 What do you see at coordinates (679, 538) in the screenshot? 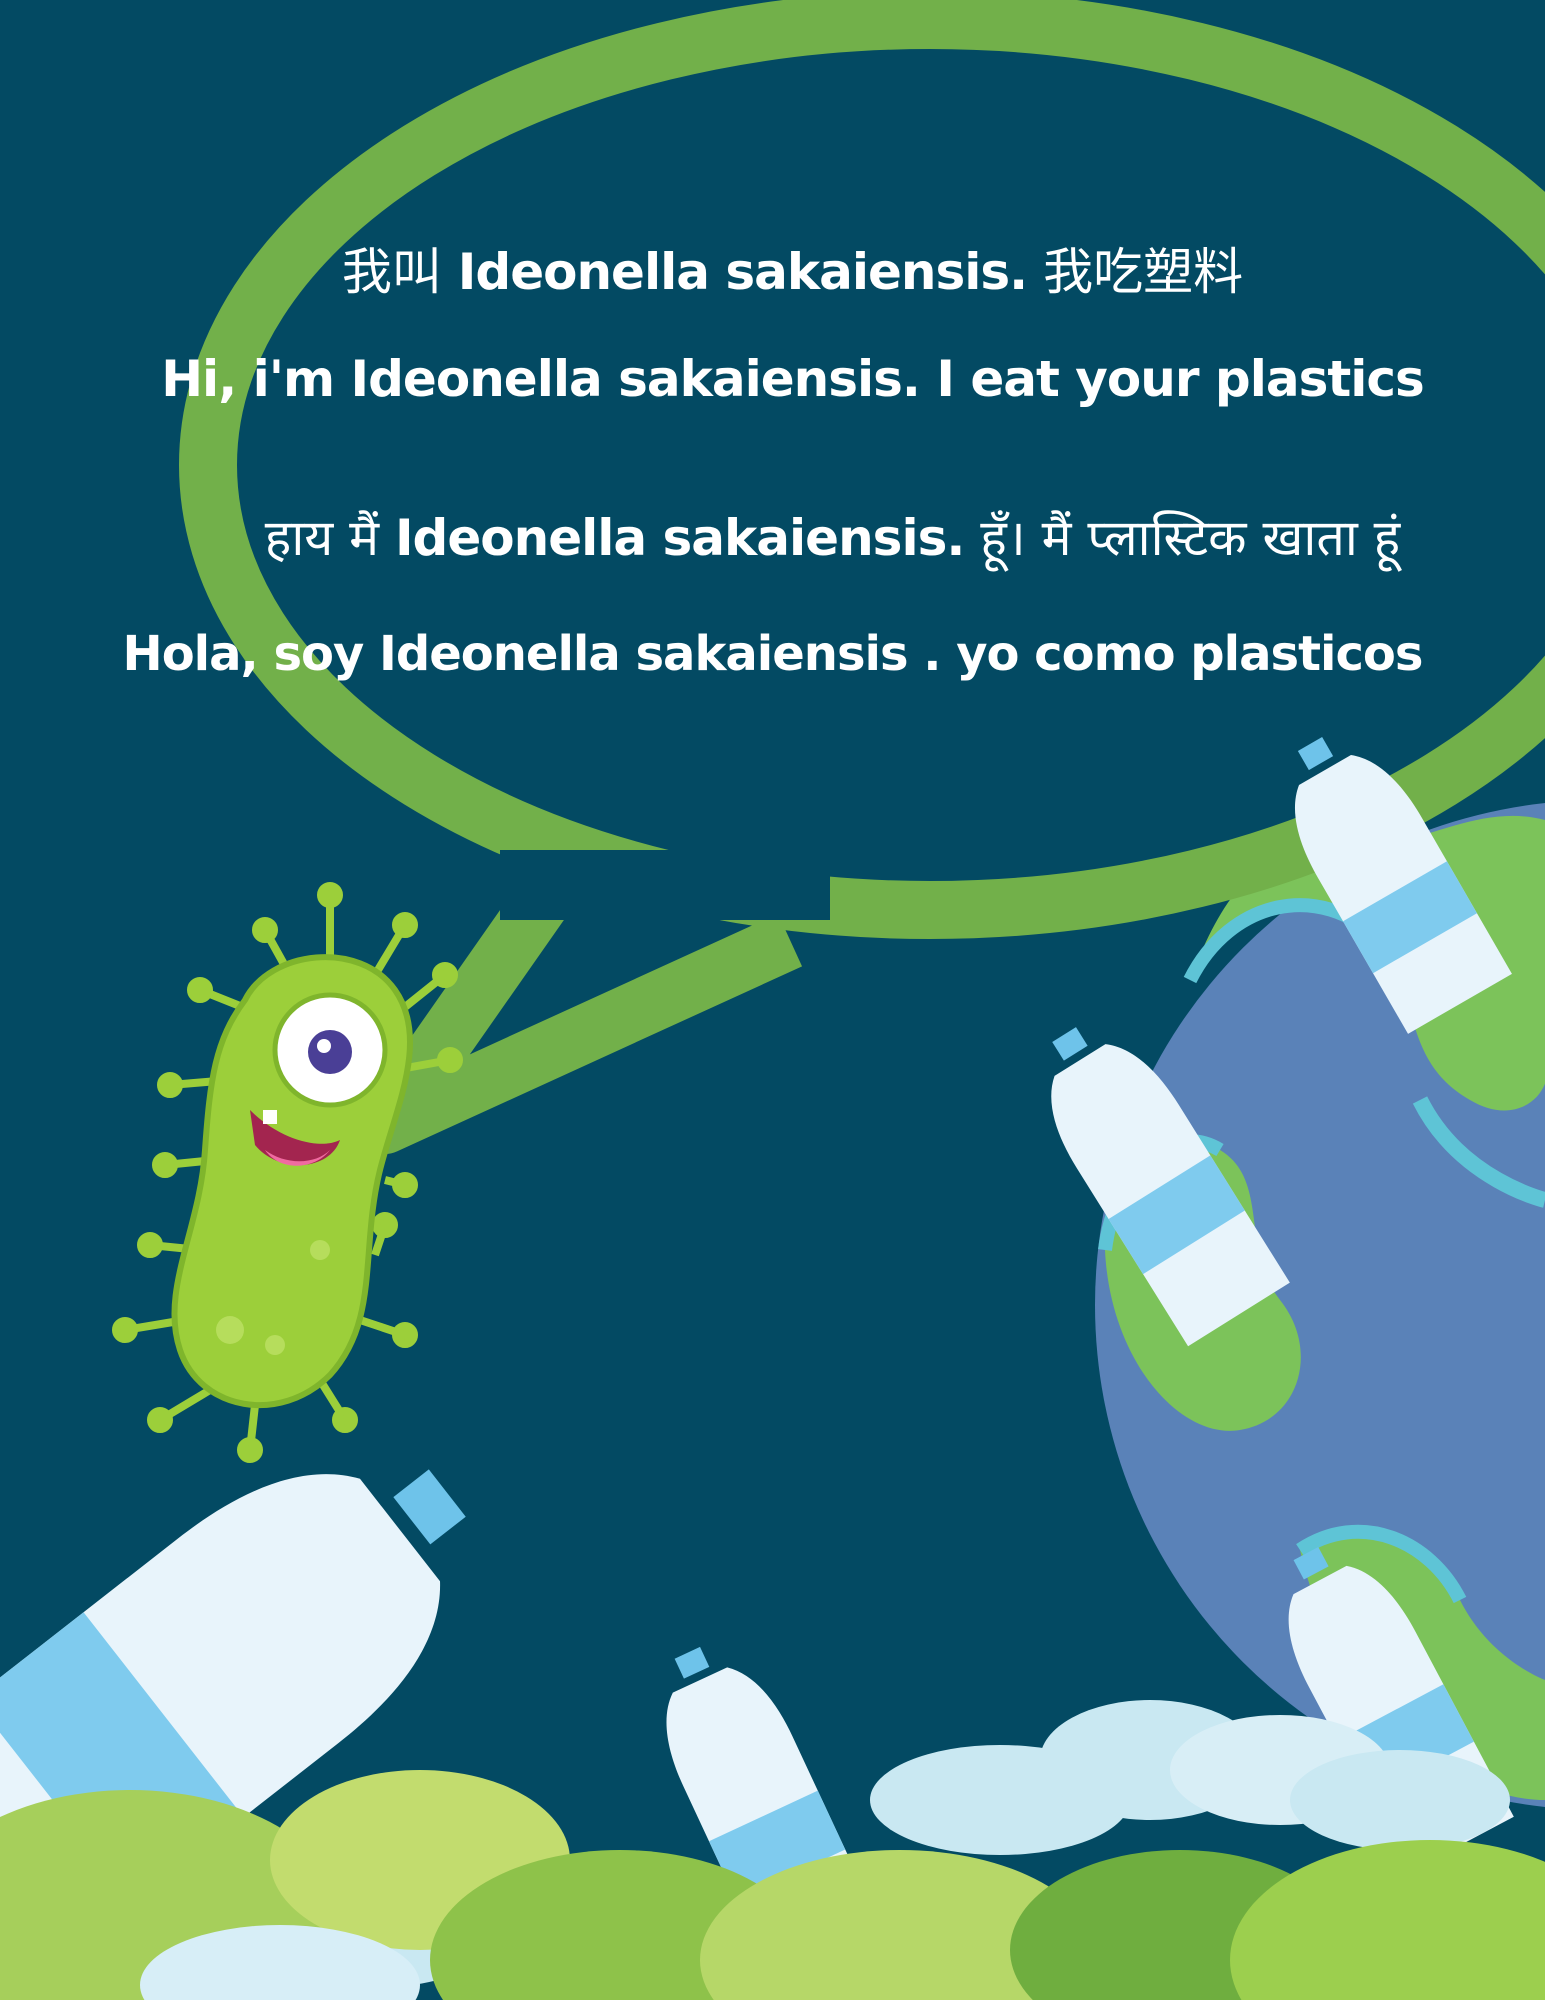
I see `hindi-name: Ideonella sakaiensis.` at bounding box center [679, 538].